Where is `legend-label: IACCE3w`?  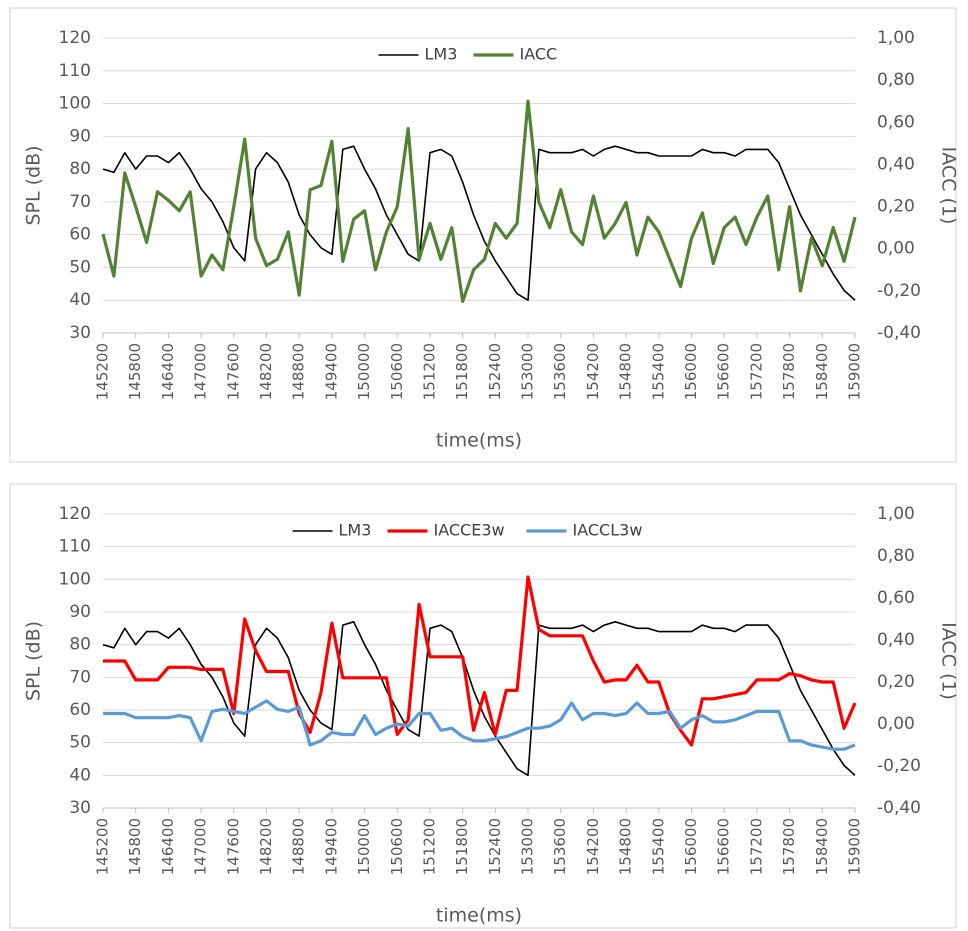 legend-label: IACCE3w is located at coordinates (469, 530).